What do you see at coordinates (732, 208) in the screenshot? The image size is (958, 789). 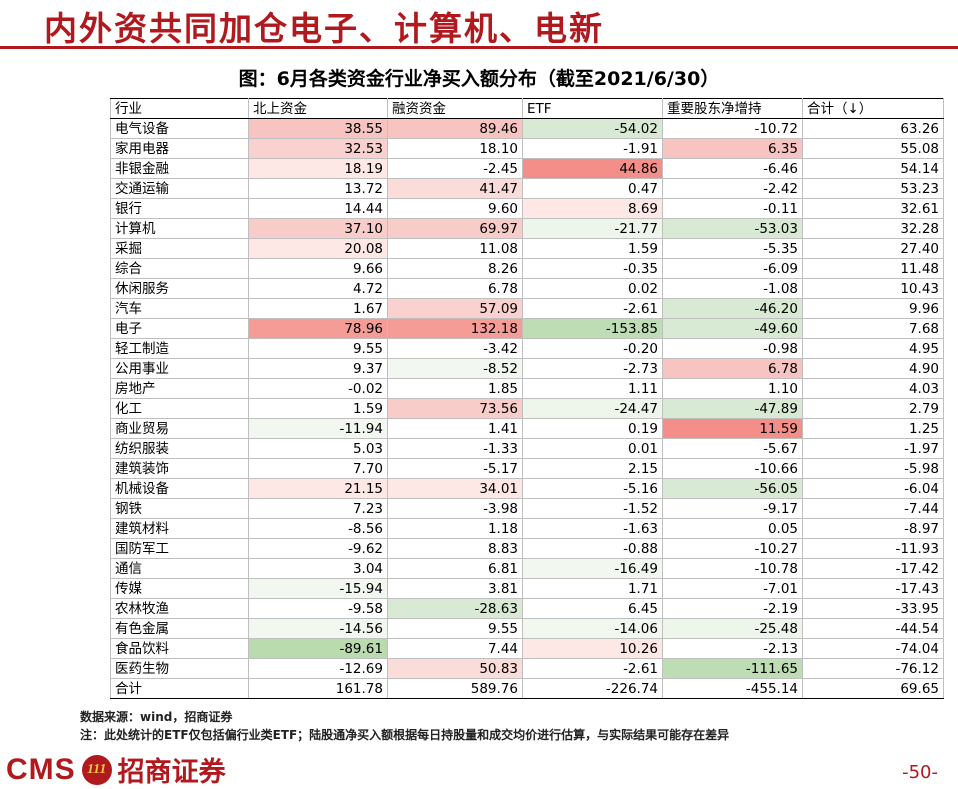 I see `cell-shareholder: -0.11` at bounding box center [732, 208].